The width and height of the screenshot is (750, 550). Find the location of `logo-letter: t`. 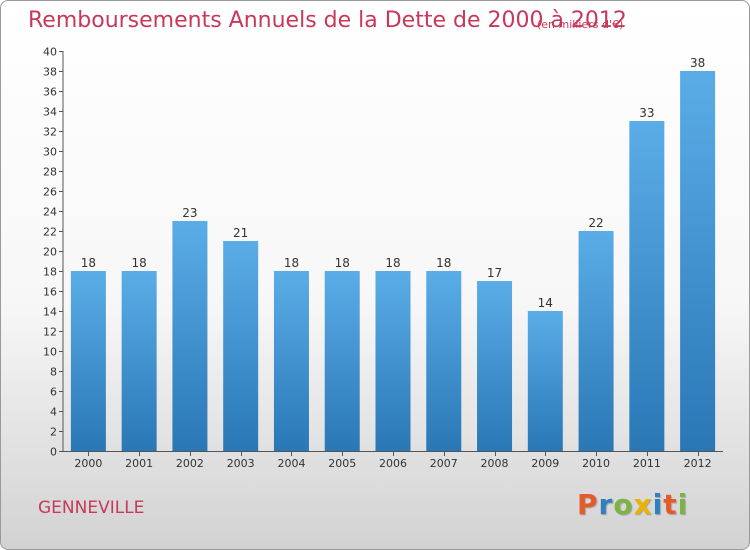

logo-letter: t is located at coordinates (670, 504).